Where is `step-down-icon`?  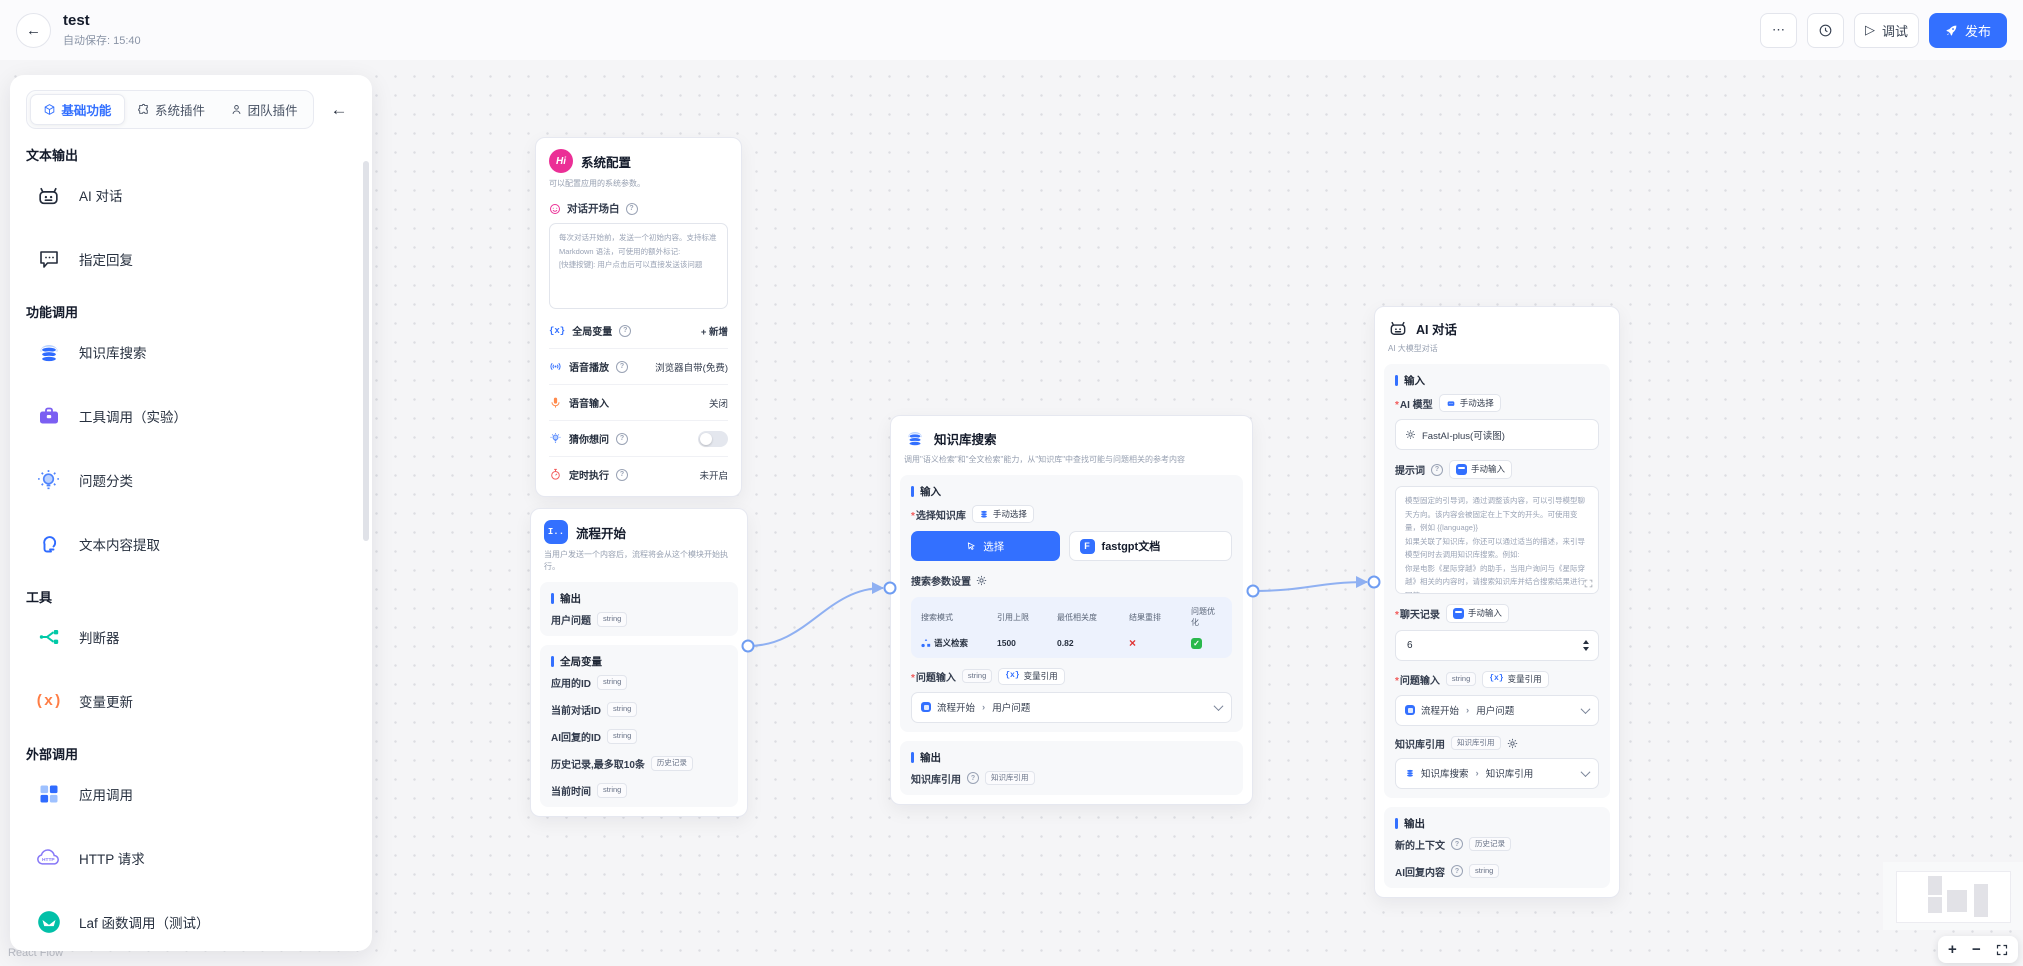 step-down-icon is located at coordinates (1586, 649).